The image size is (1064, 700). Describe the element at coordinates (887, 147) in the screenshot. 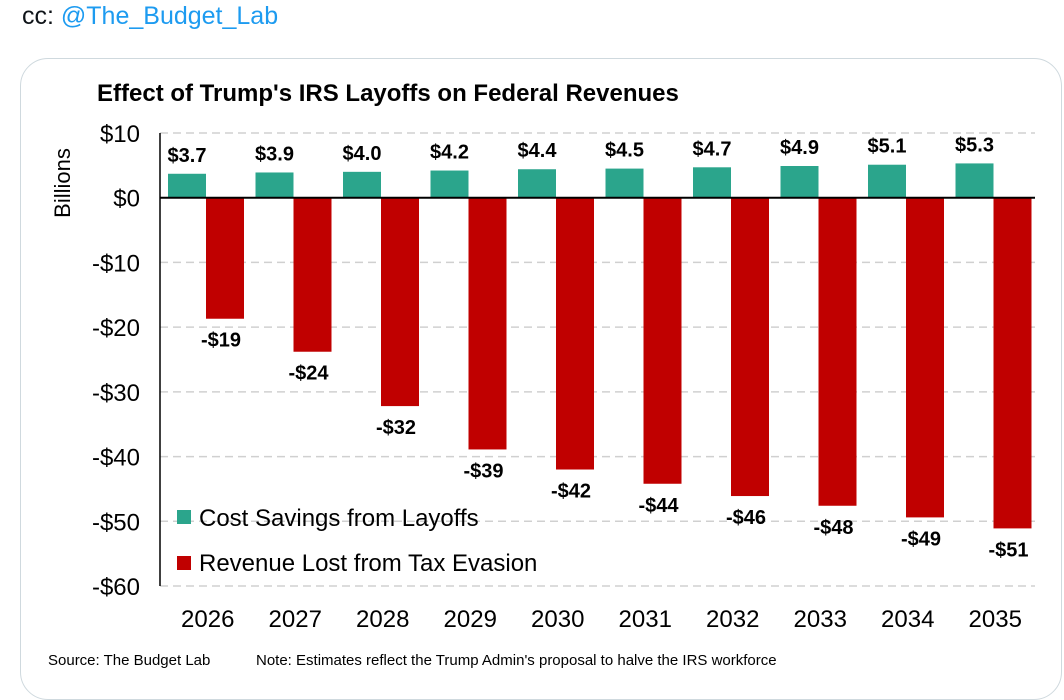

I see `data-label-cost-savings: $5.1` at that location.